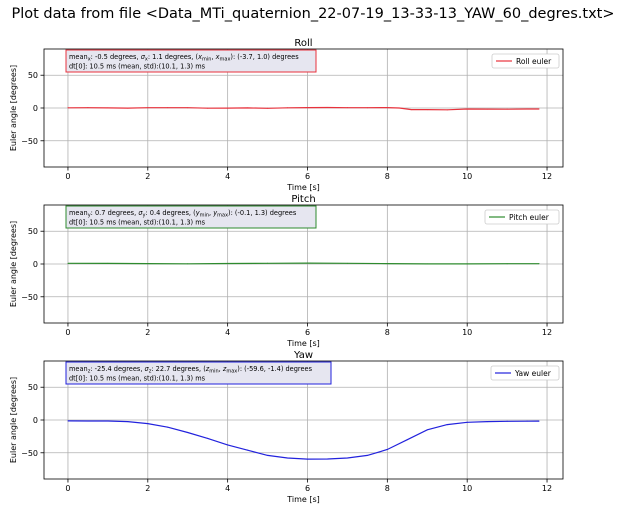  I want to click on legend: Roll euler, so click(525, 61).